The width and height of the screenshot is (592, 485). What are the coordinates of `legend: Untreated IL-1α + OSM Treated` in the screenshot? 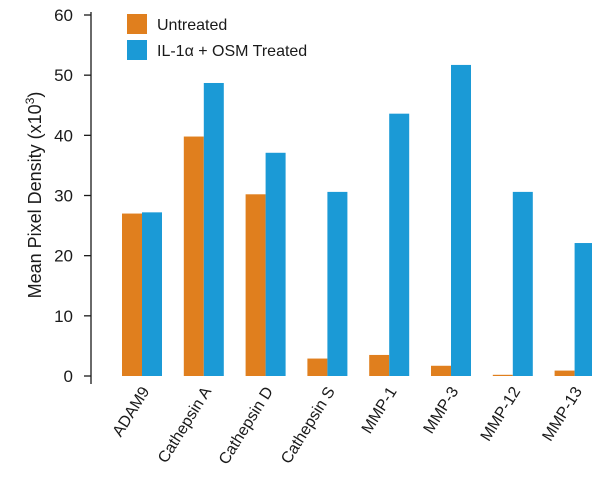 It's located at (217, 37).